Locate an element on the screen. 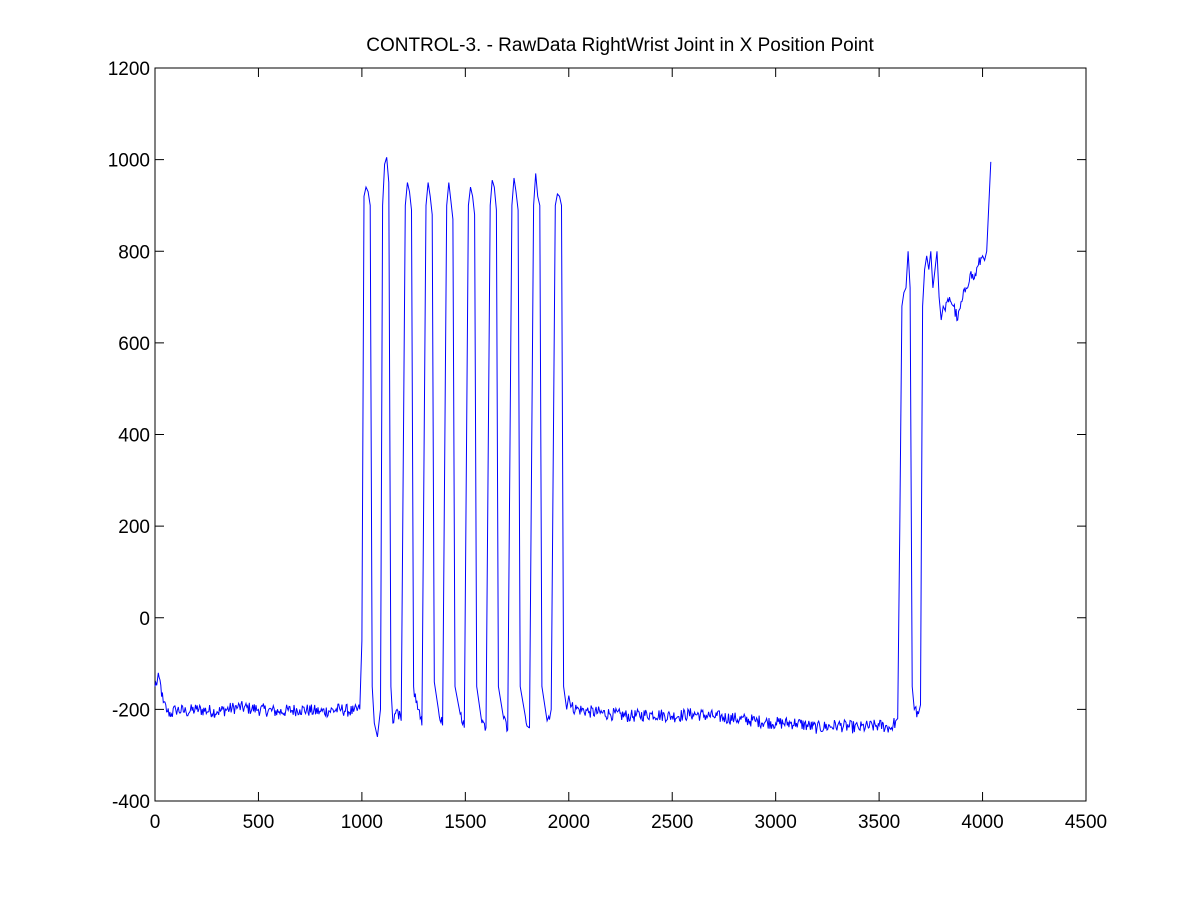 Image resolution: width=1200 pixels, height=900 pixels. x-tick-label: 4000 is located at coordinates (982, 822).